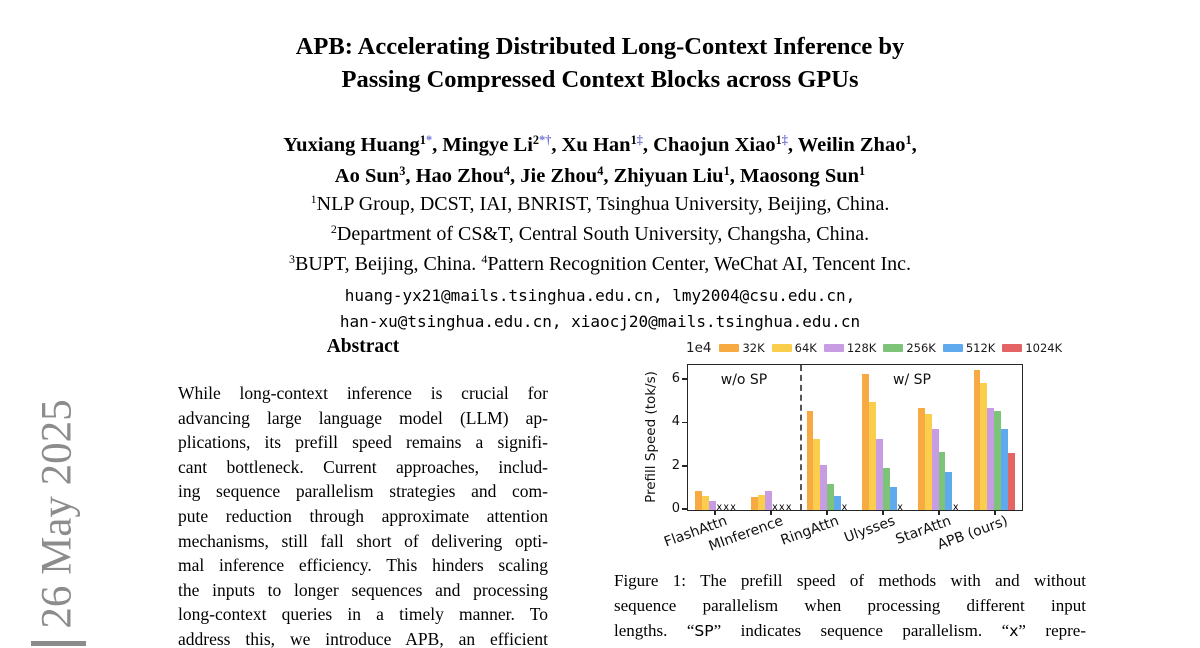 The image size is (1200, 648). What do you see at coordinates (1011, 481) in the screenshot?
I see `bar-1024K` at bounding box center [1011, 481].